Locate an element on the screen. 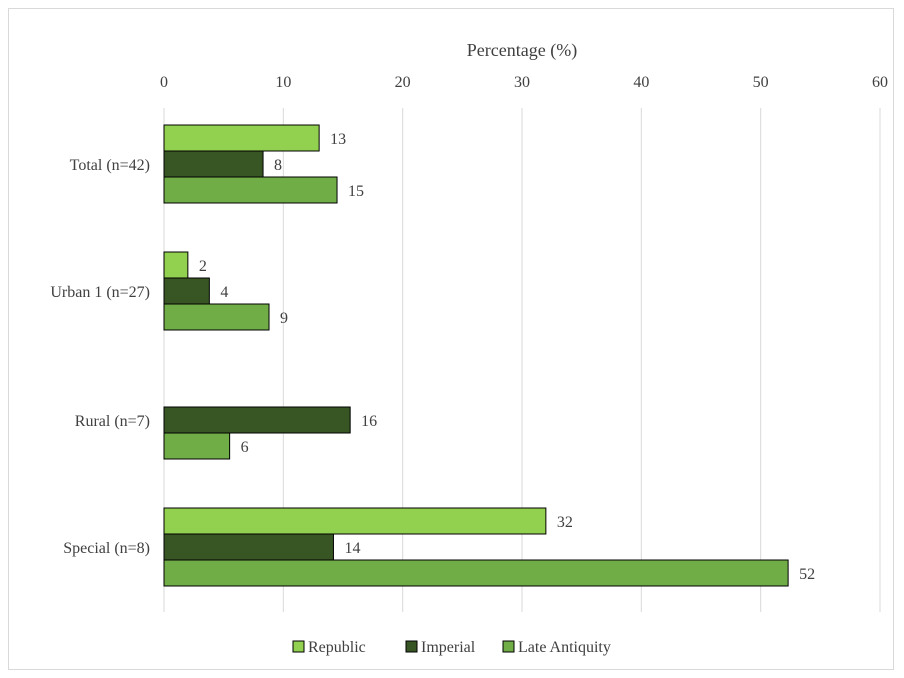  data-label: 15 is located at coordinates (356, 191).